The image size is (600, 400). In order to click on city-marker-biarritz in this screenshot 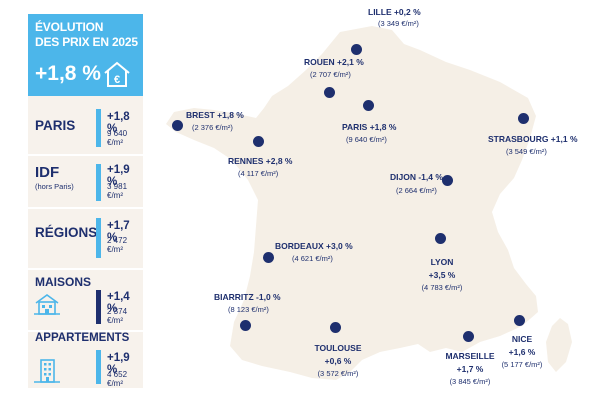, I will do `click(245, 325)`.